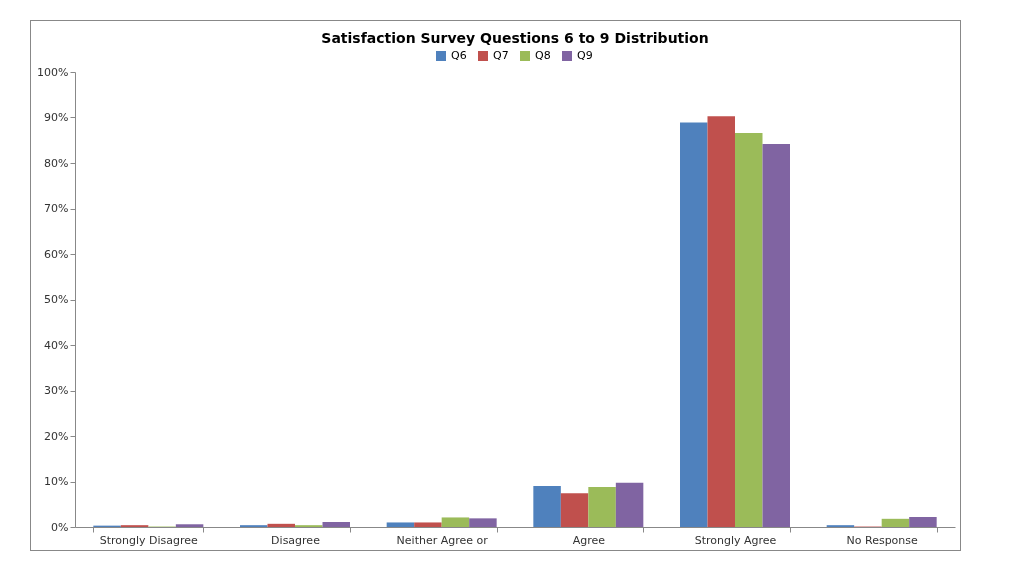 The height and width of the screenshot is (565, 1012). I want to click on y-tick-label: 40%, so click(56, 345).